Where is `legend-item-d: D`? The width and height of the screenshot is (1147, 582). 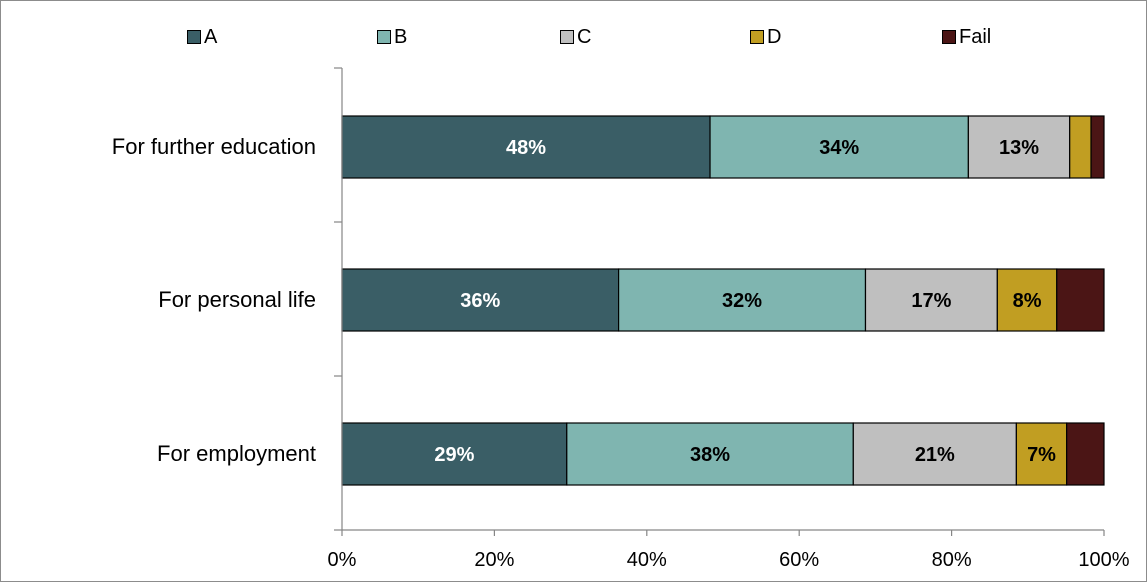
legend-item-d: D is located at coordinates (765, 37).